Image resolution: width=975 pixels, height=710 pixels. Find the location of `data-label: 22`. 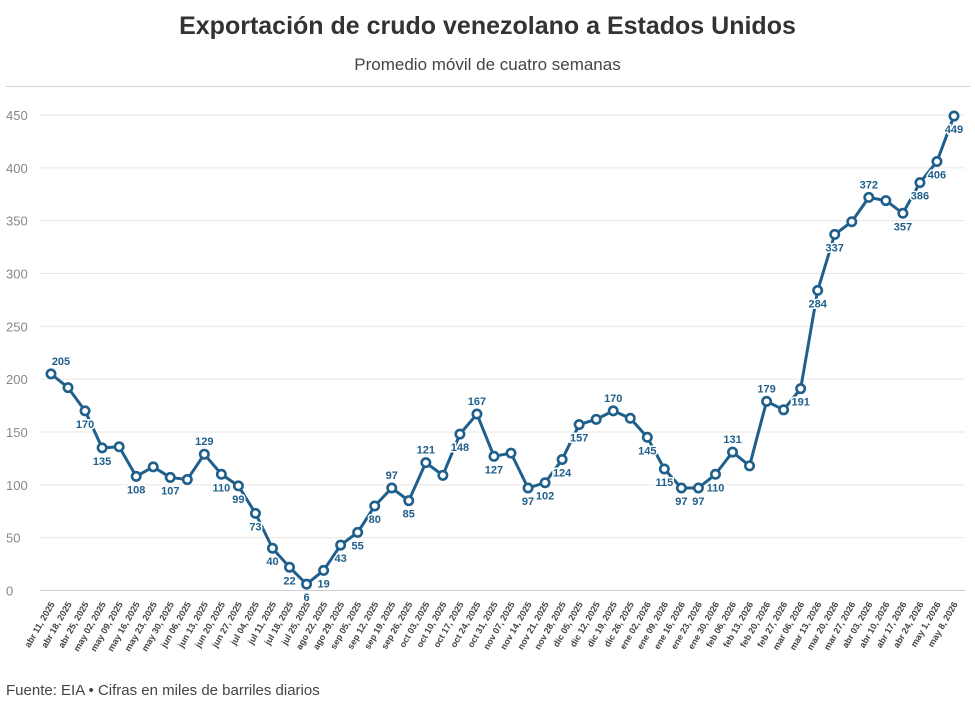

data-label: 22 is located at coordinates (289, 581).